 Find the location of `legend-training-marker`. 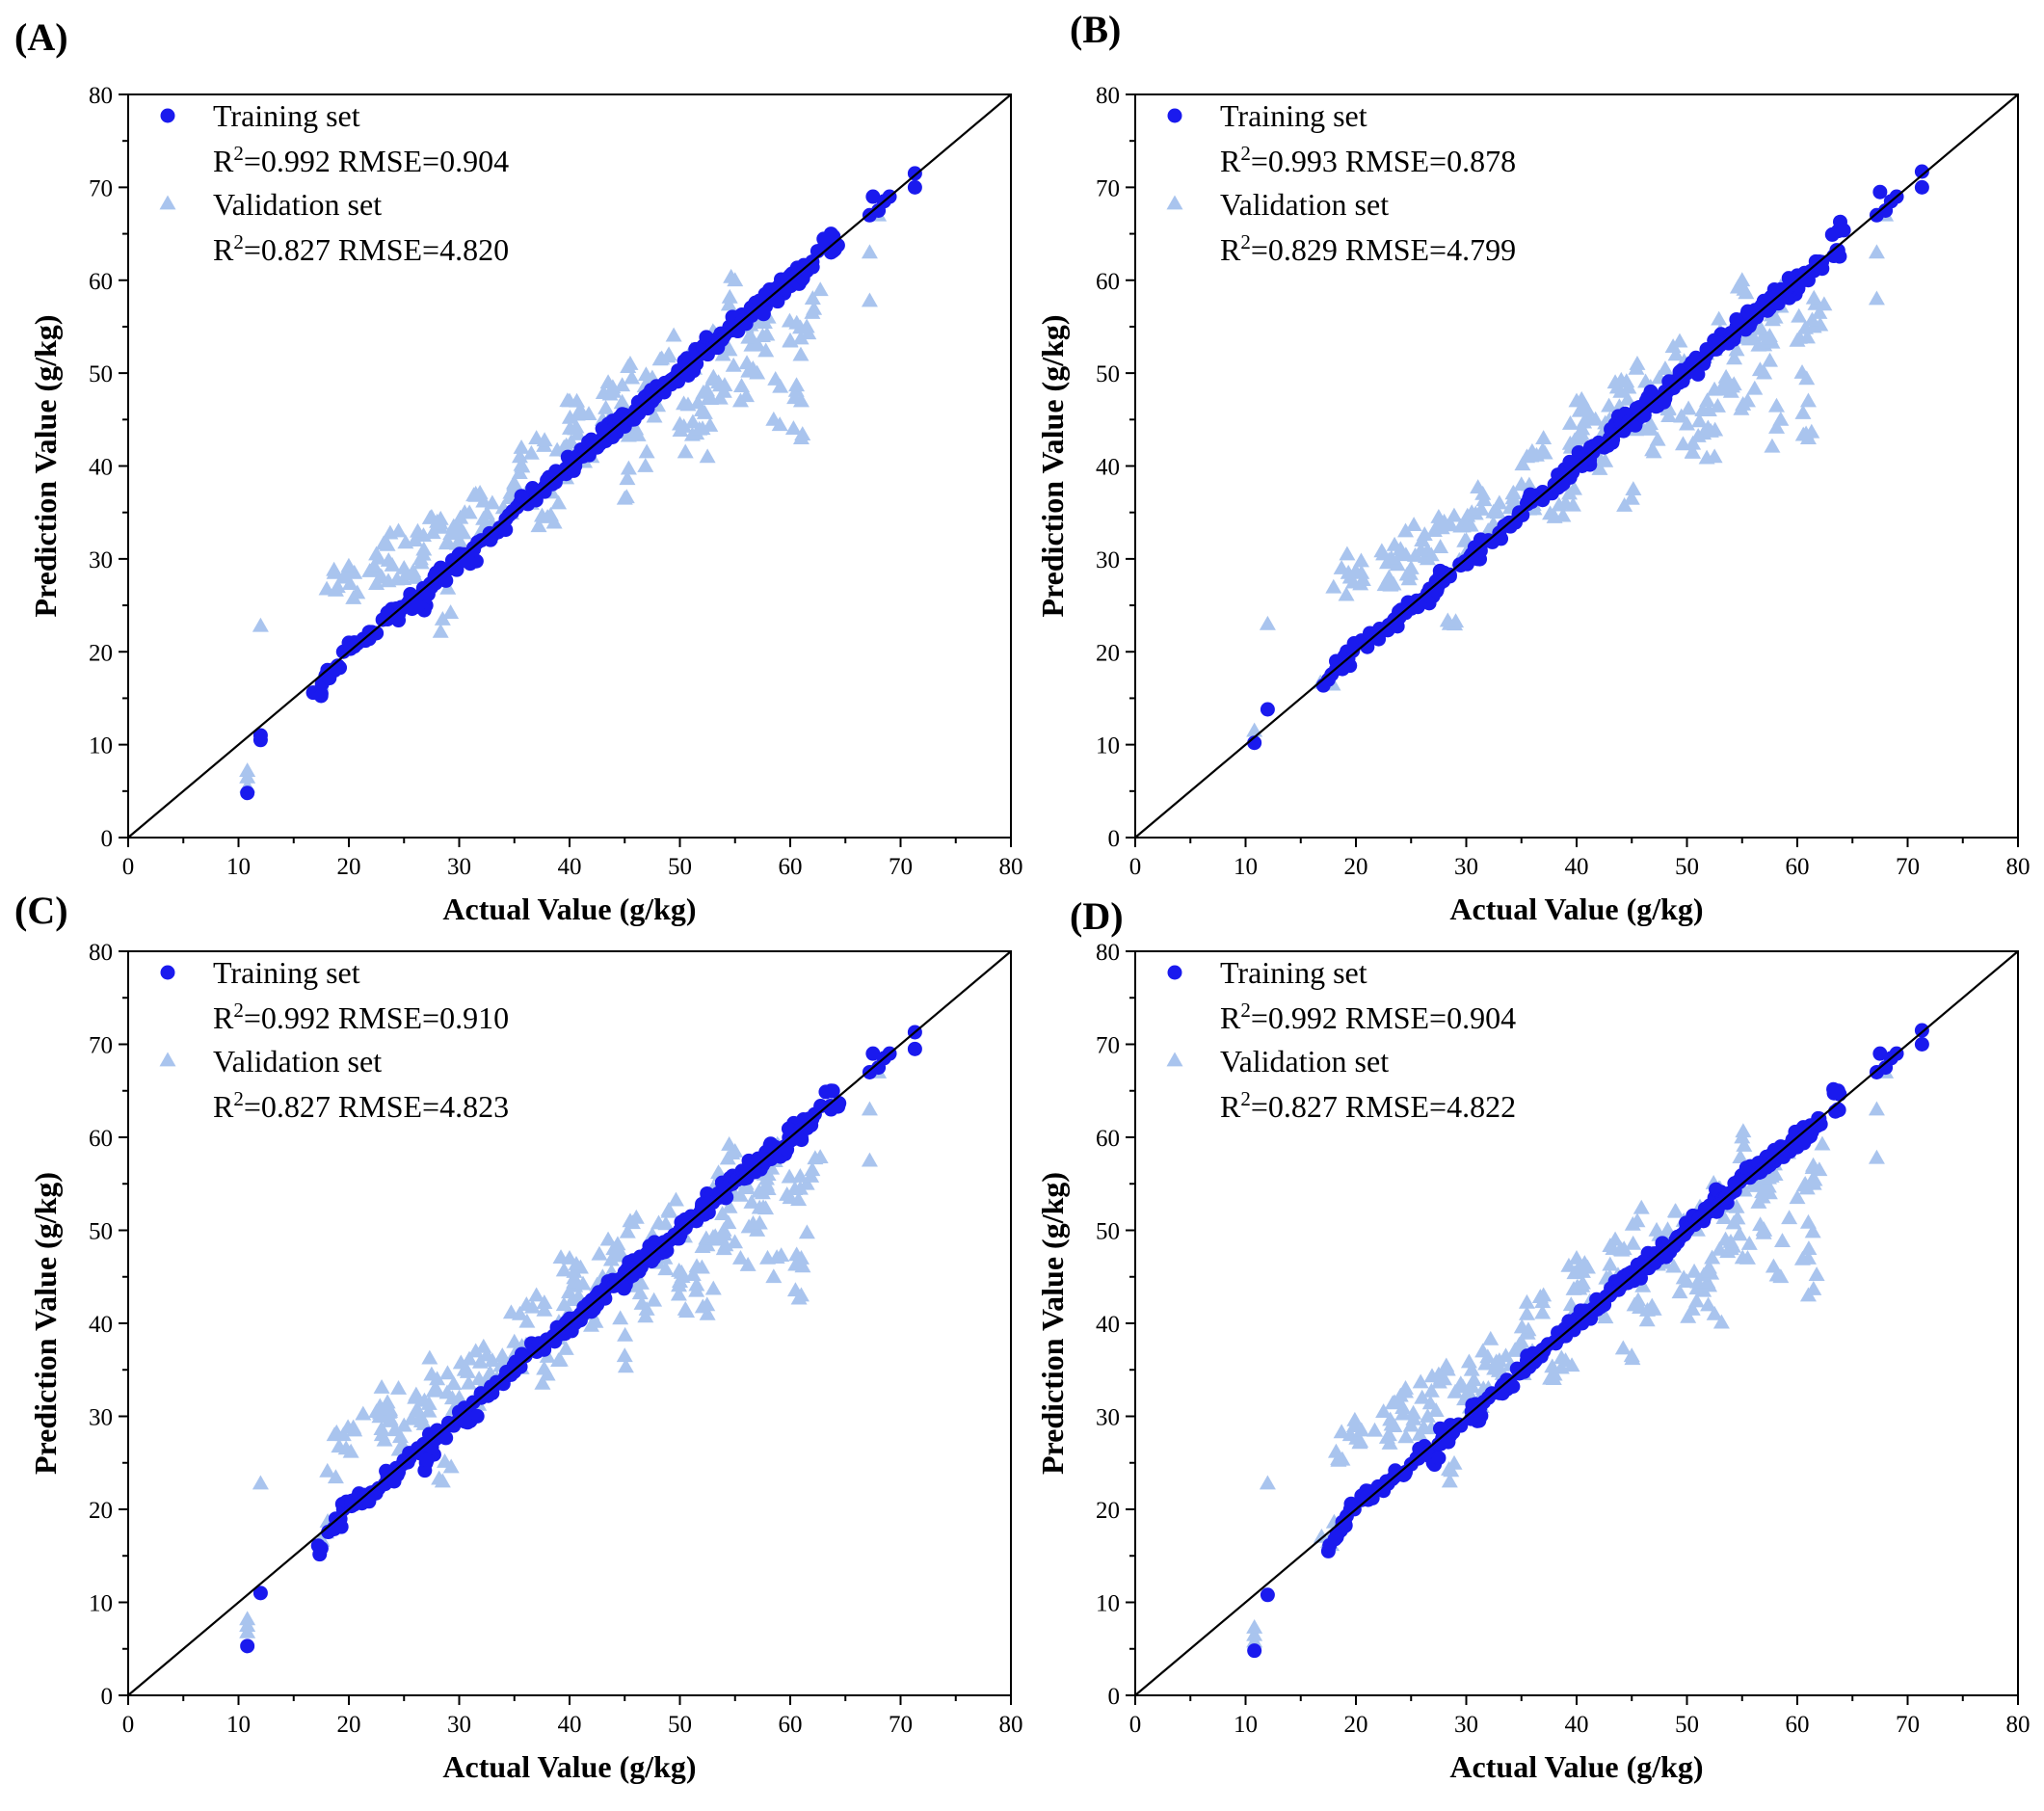

legend-training-marker is located at coordinates (1174, 115).